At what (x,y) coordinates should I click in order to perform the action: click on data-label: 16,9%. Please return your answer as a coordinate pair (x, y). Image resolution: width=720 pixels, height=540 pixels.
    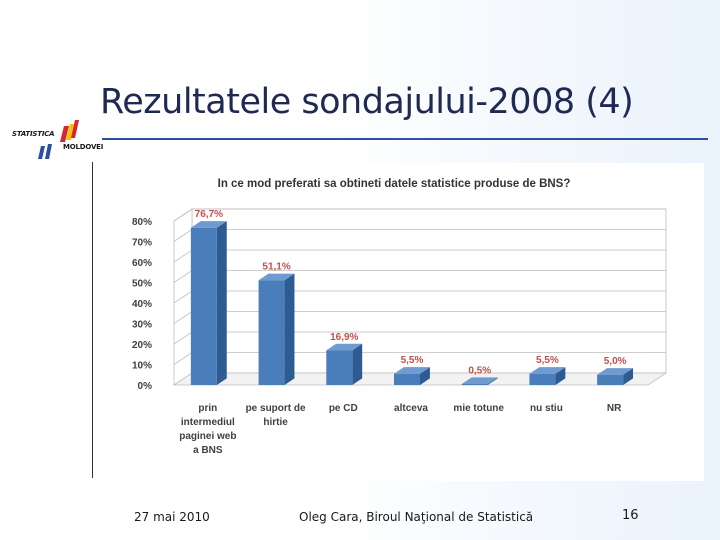
    Looking at the image, I should click on (344, 337).